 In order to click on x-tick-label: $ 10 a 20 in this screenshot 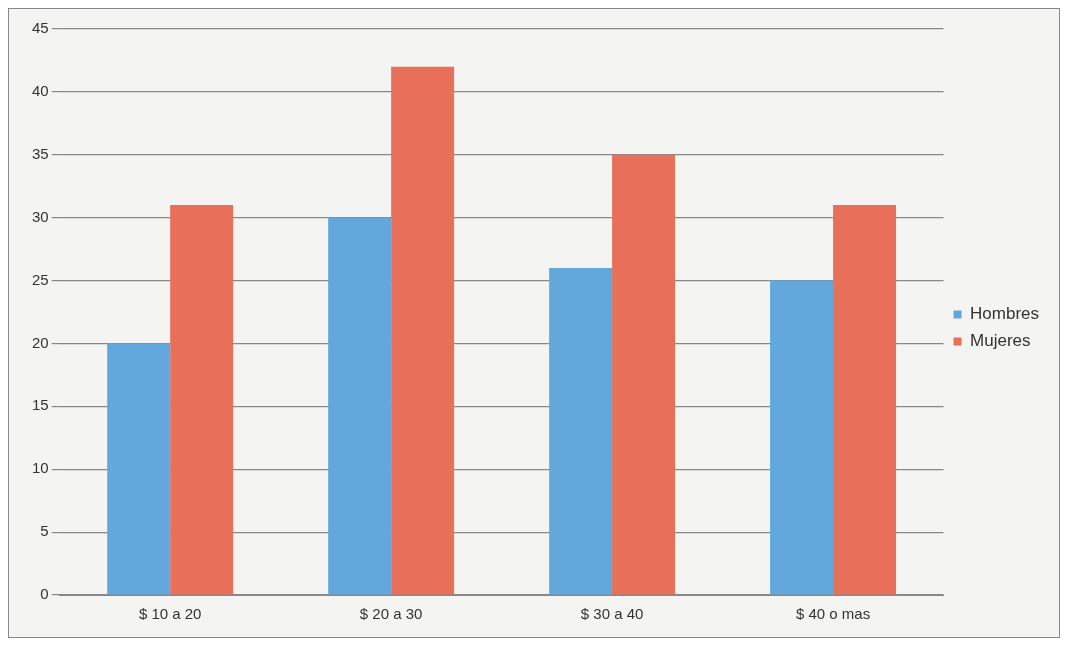, I will do `click(170, 614)`.